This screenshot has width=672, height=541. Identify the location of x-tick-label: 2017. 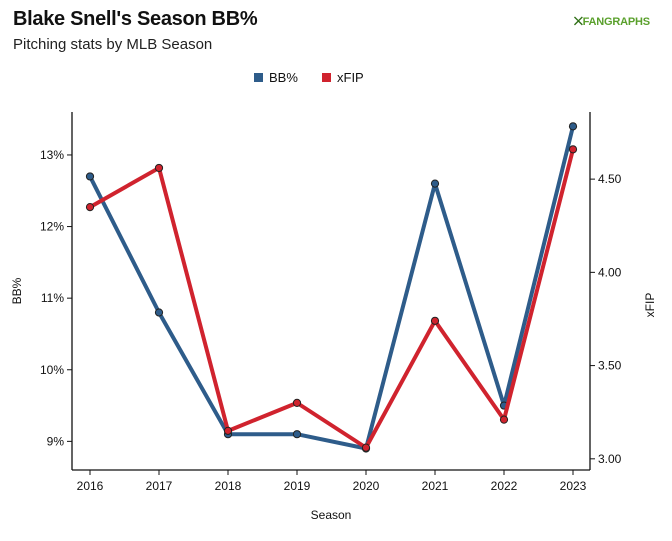
(159, 486).